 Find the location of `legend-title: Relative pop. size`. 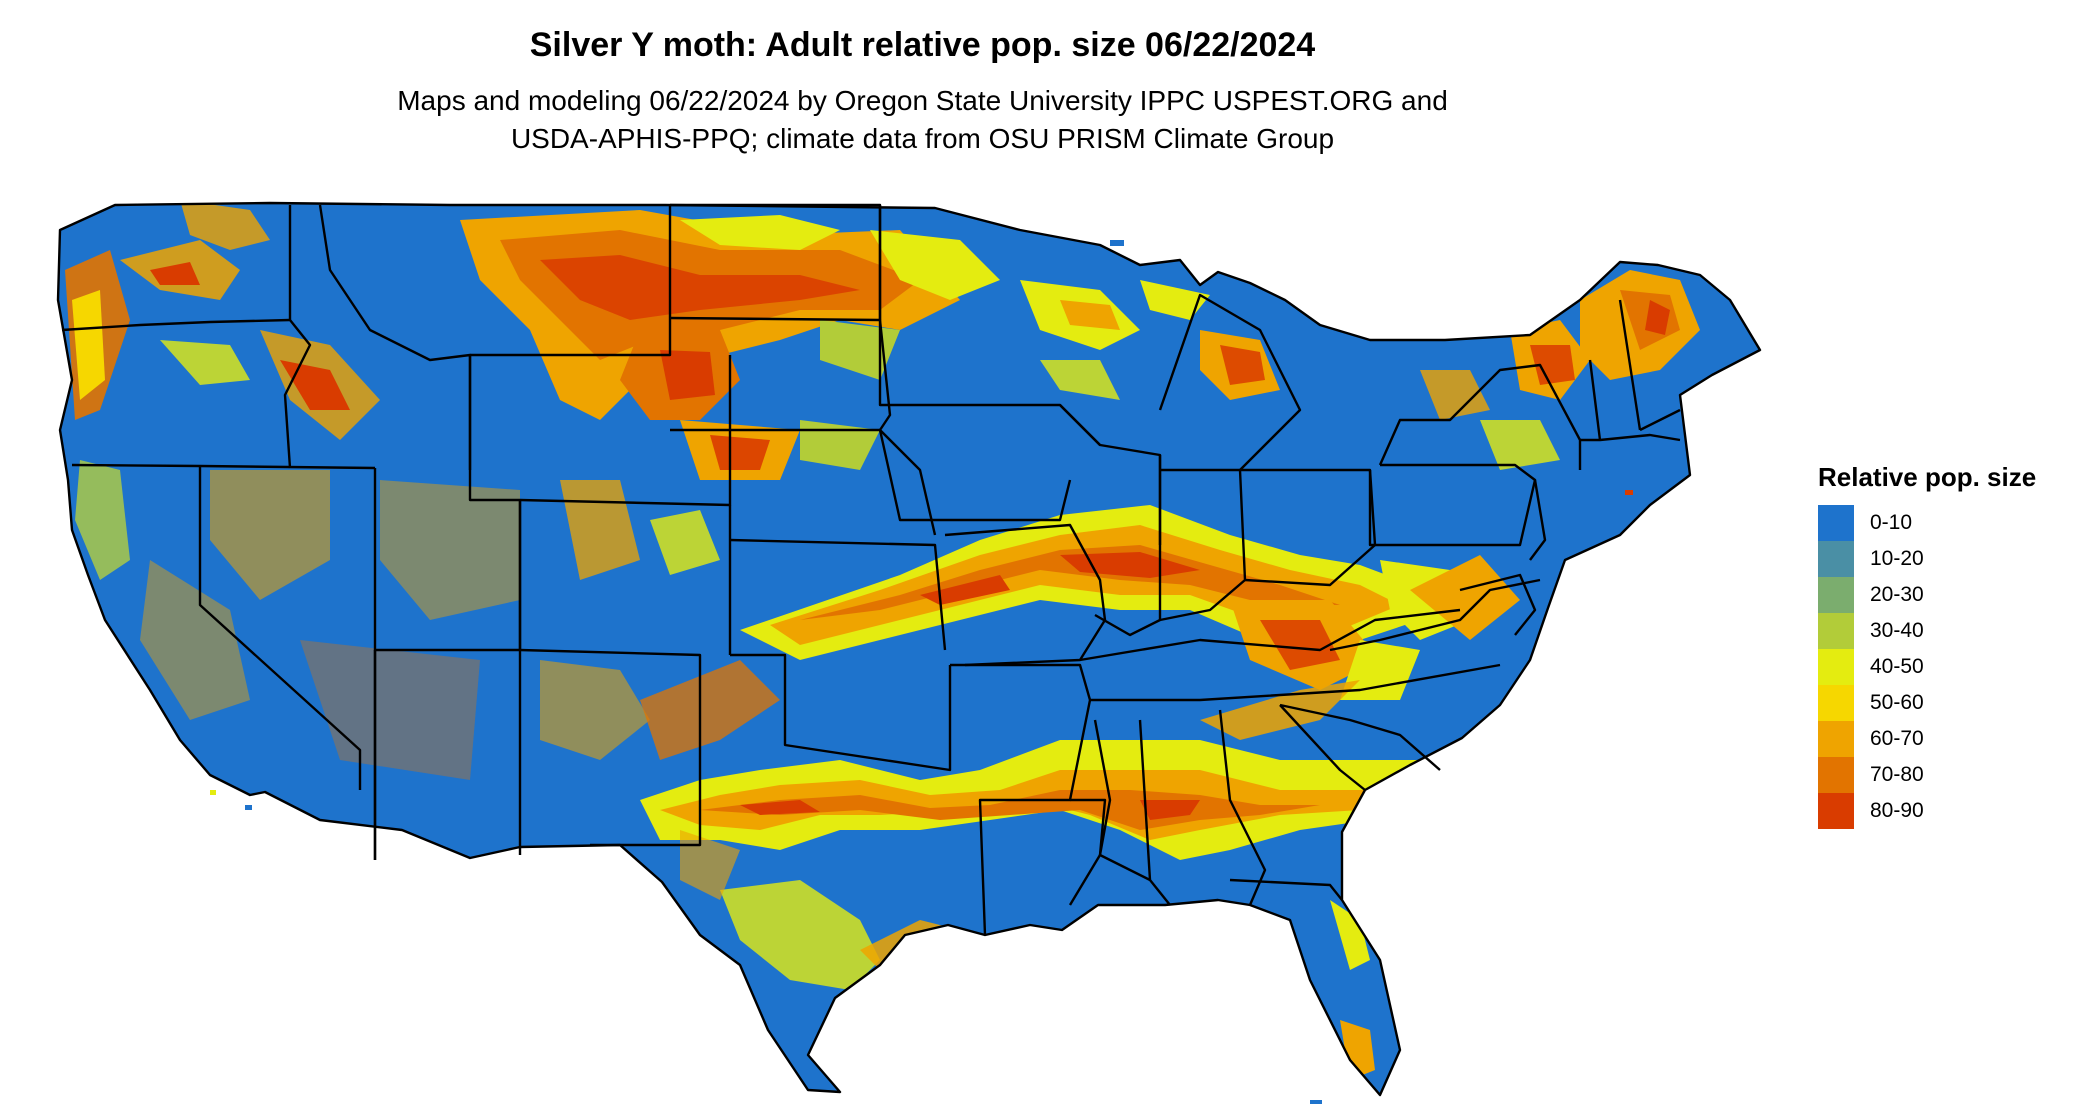

legend-title: Relative pop. size is located at coordinates (1927, 477).